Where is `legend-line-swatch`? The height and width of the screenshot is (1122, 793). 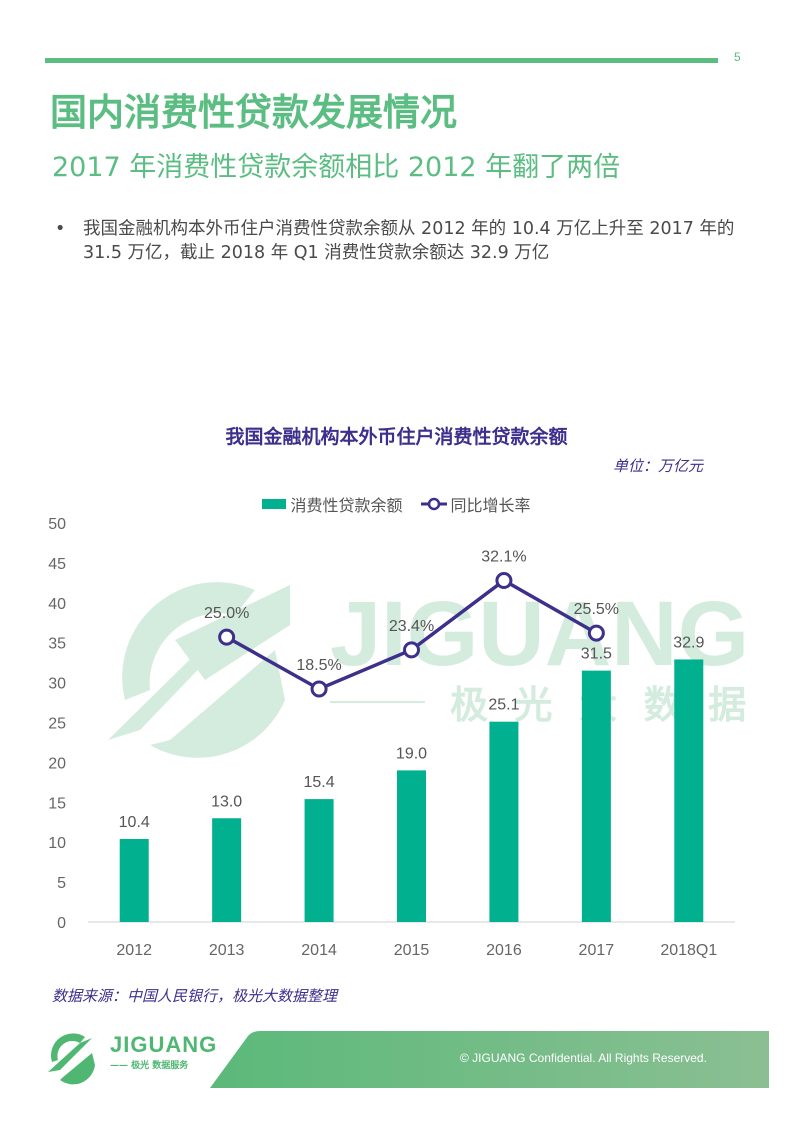 legend-line-swatch is located at coordinates (433, 504).